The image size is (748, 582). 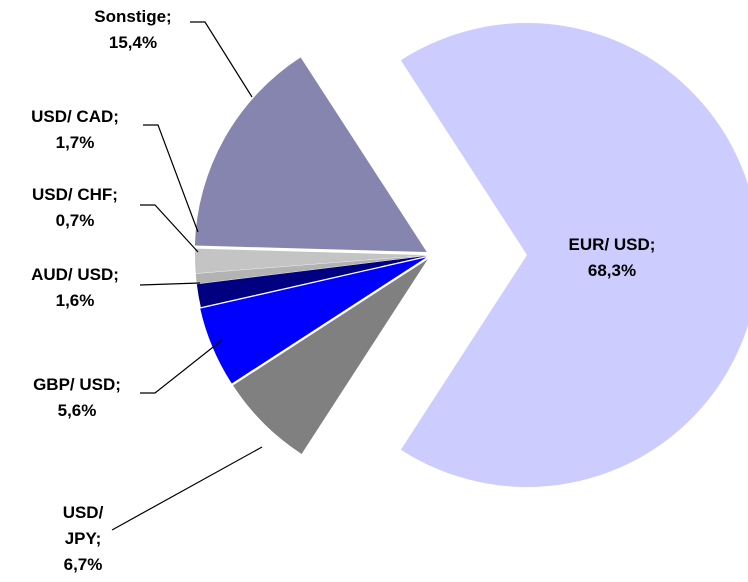 I want to click on slice-label-name: Sonstige;, so click(x=132, y=16).